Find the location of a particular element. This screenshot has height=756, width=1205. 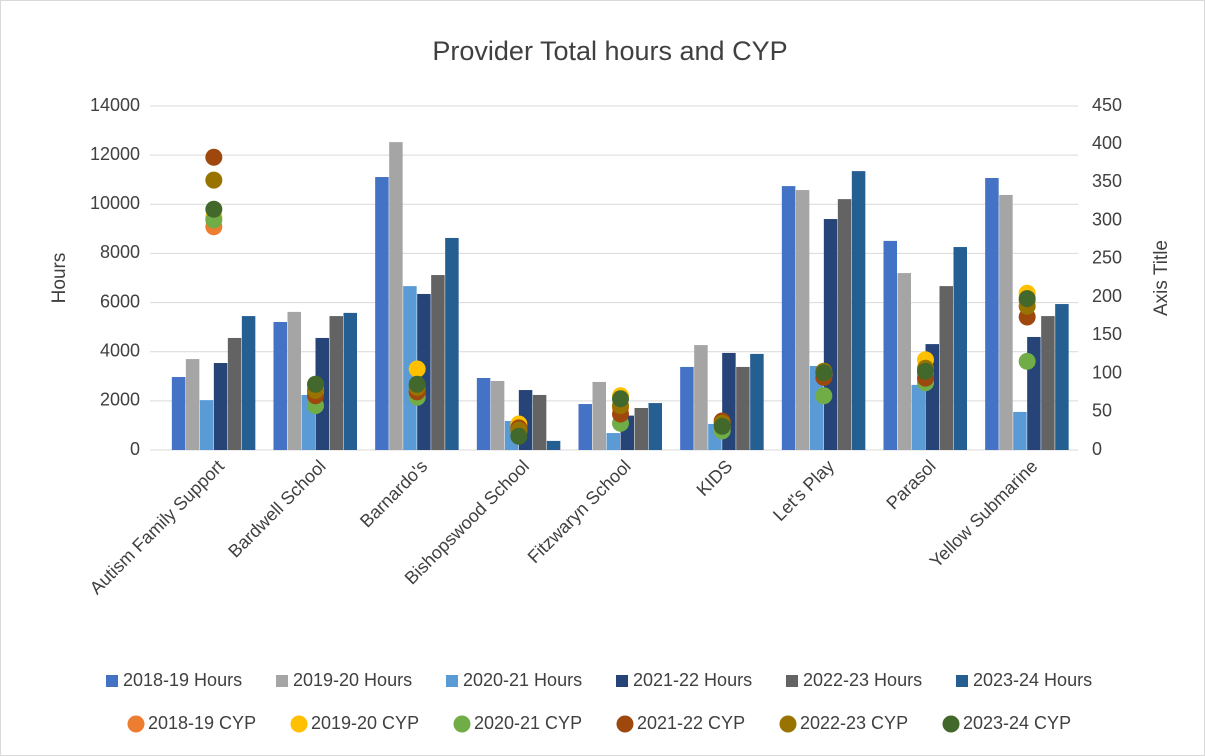

y-tick-label: 6000 is located at coordinates (120, 301).